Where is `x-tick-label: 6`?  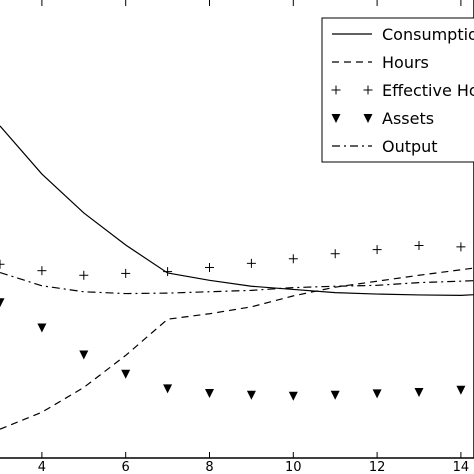
x-tick-label: 6 is located at coordinates (126, 467).